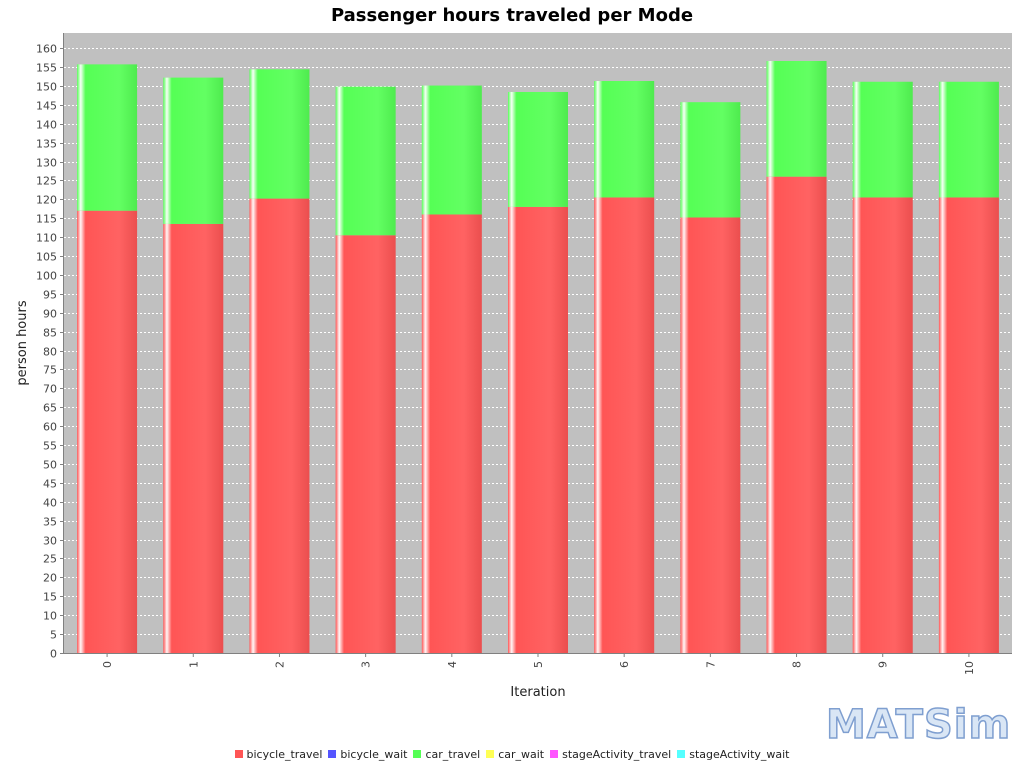  I want to click on y-tick-label: 5, so click(53, 635).